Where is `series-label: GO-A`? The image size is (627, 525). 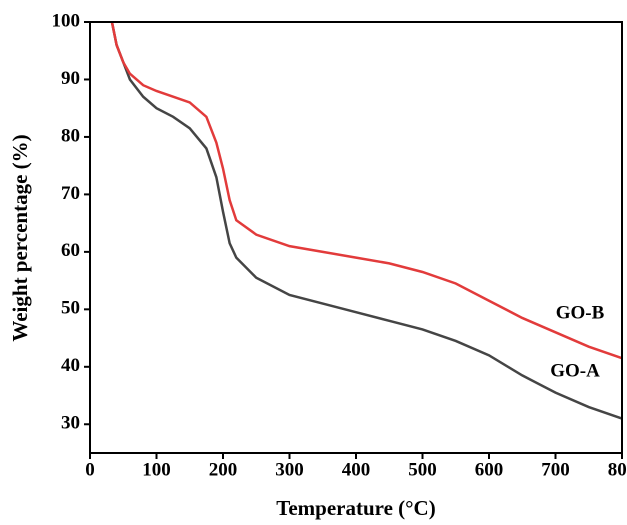 series-label: GO-A is located at coordinates (575, 370).